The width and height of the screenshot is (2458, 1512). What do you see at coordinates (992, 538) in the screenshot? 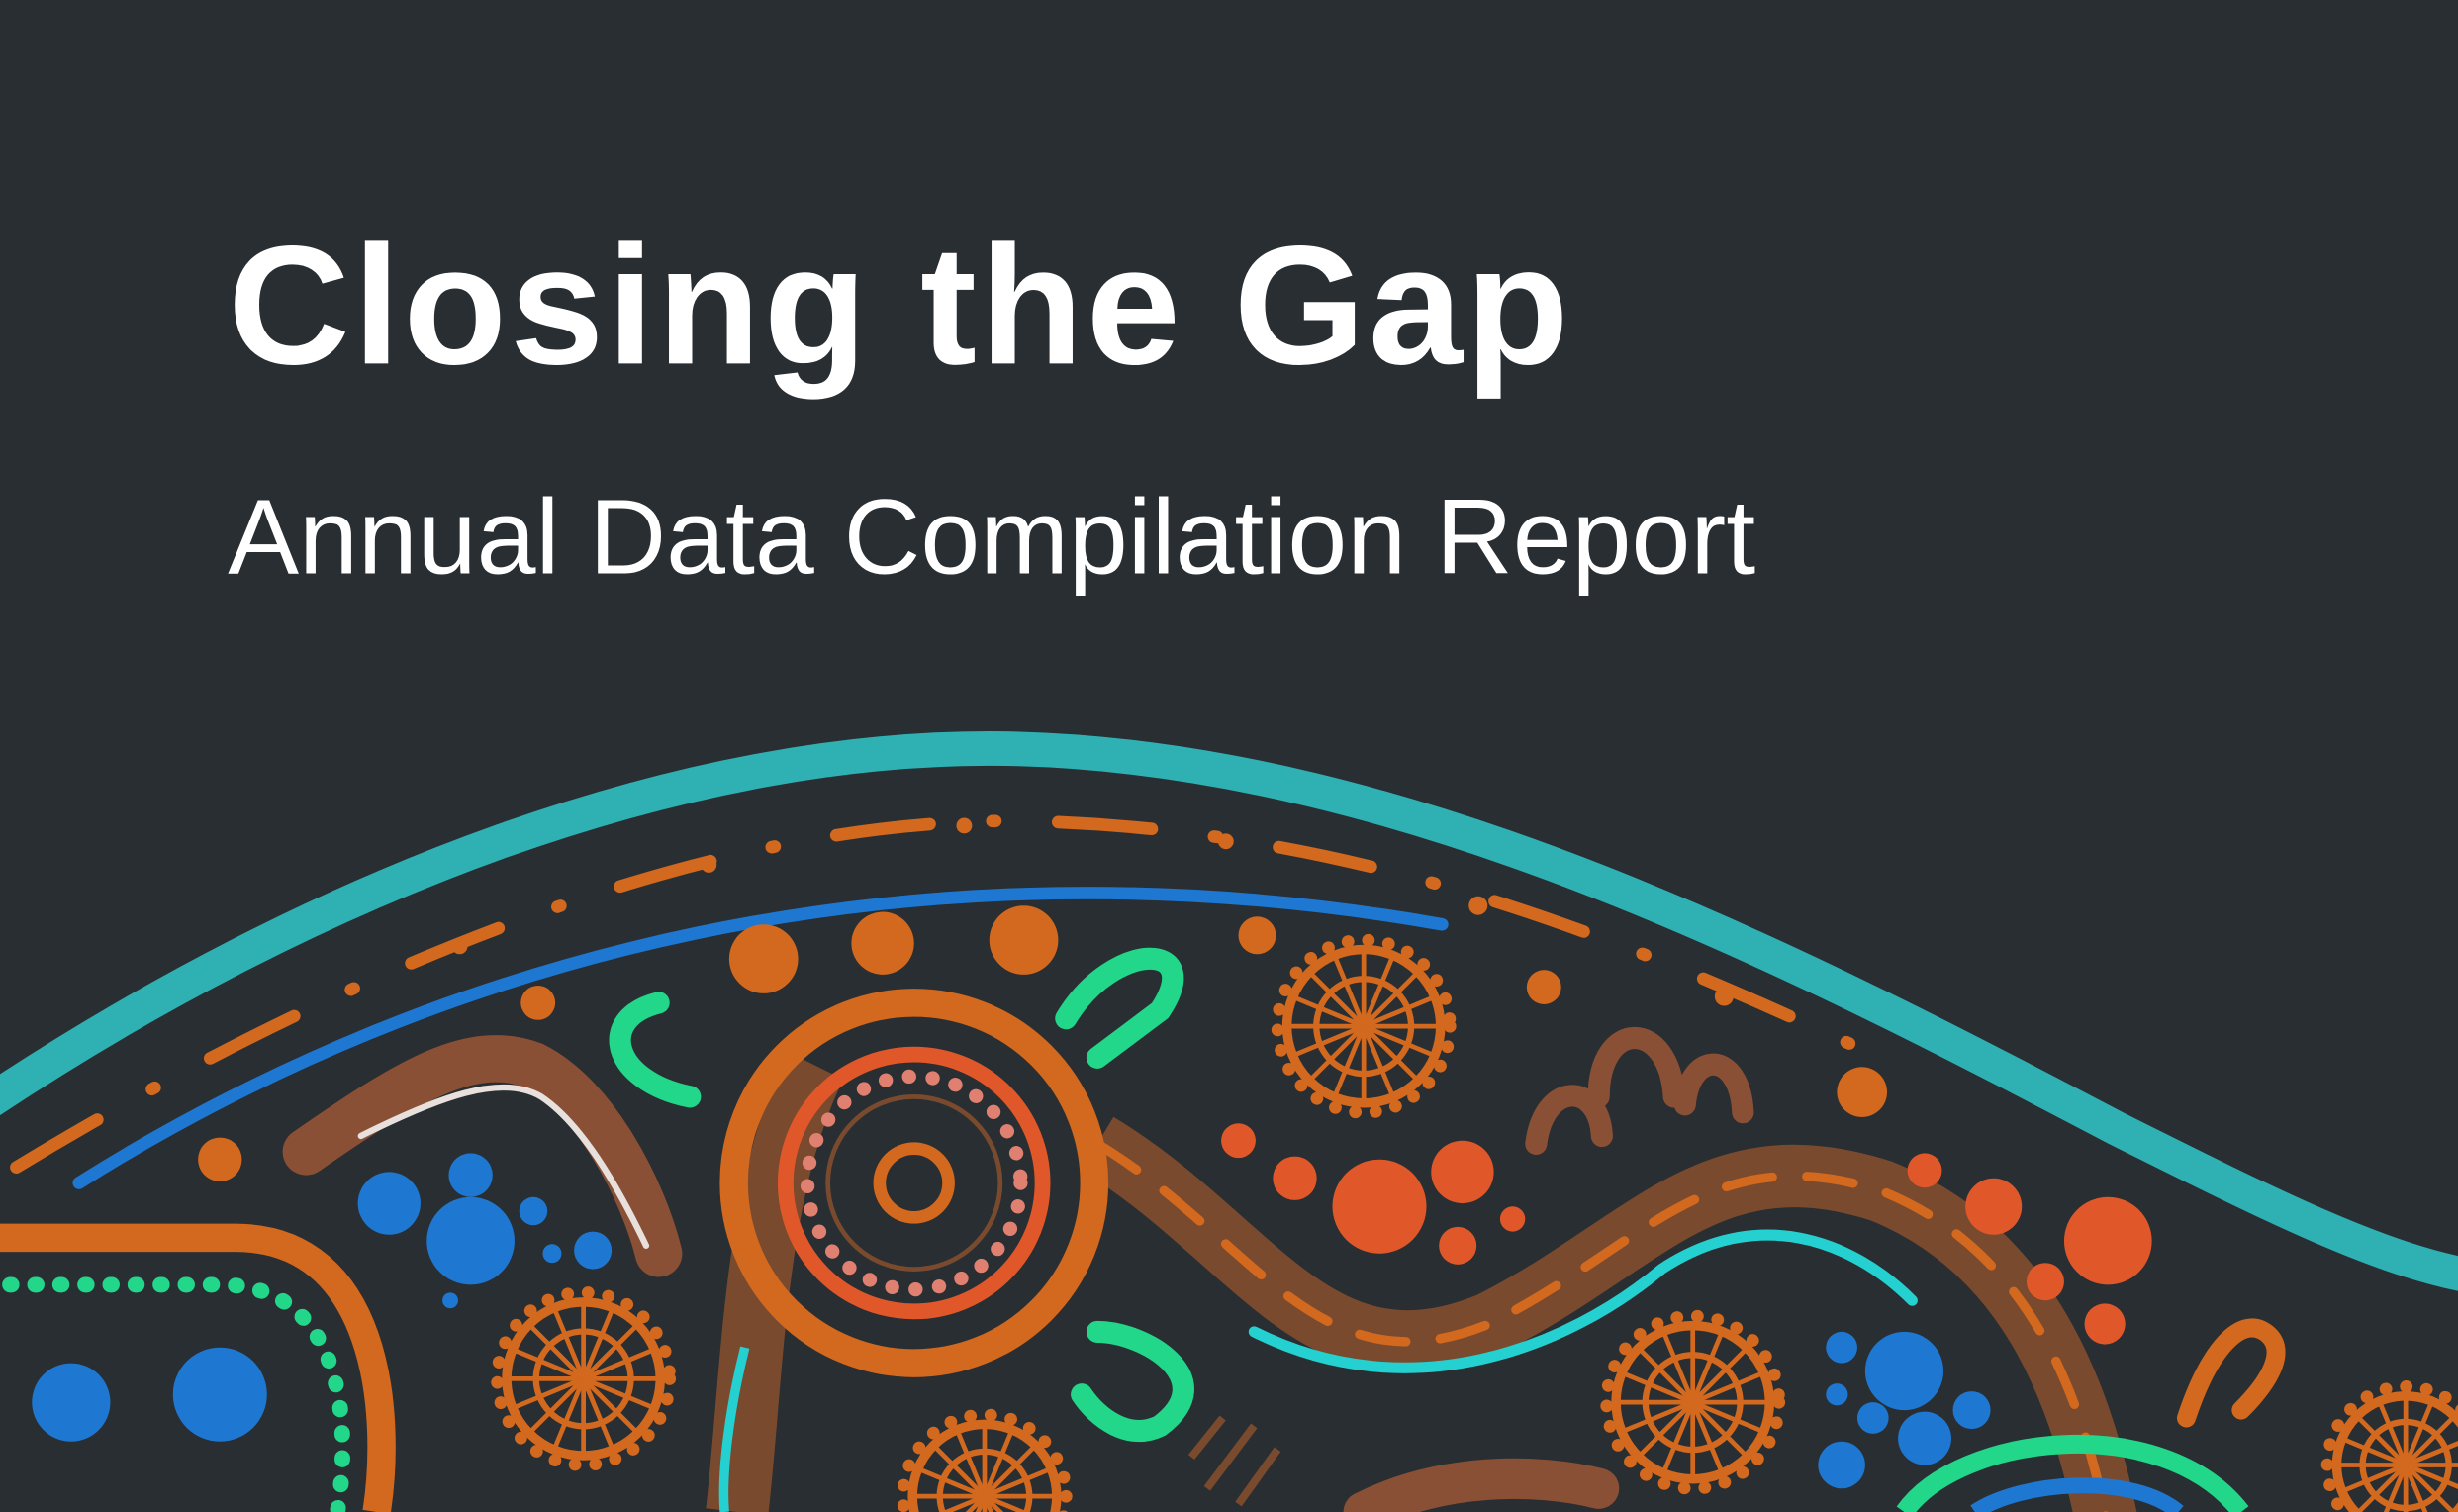
I see `subtitle: Annual Data Compilation Report` at bounding box center [992, 538].